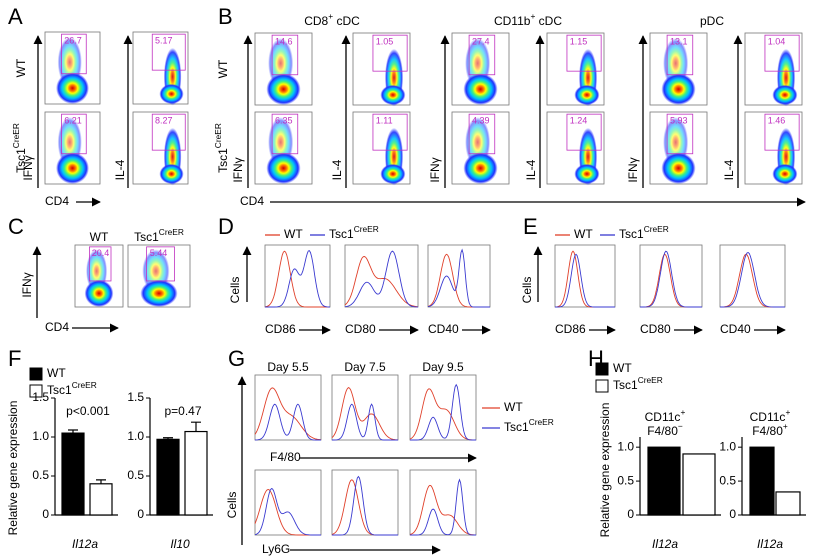 The height and width of the screenshot is (560, 825). I want to click on y-label: IFNγ, so click(435, 169).